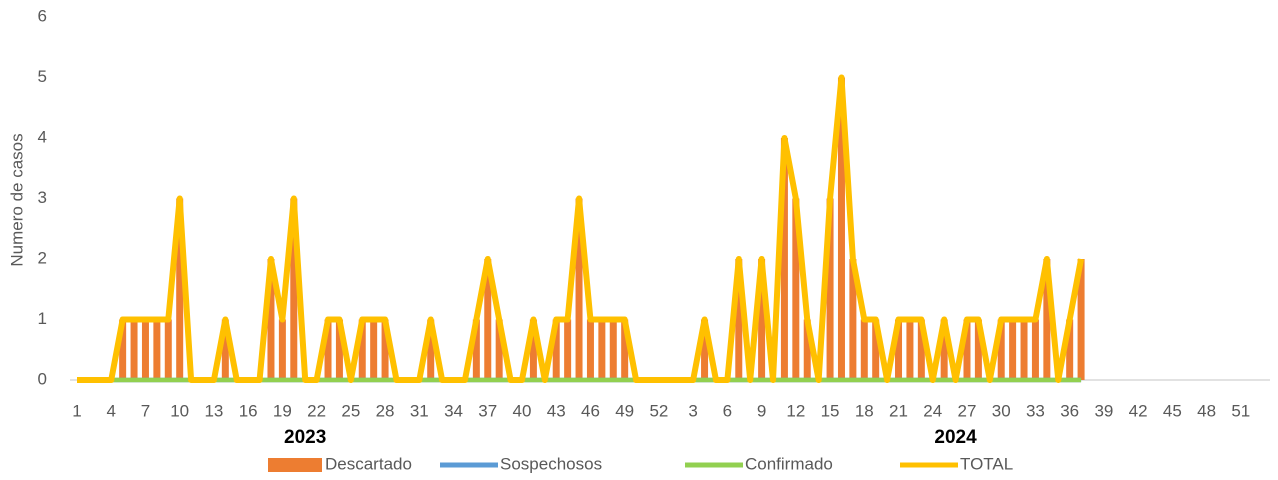 The width and height of the screenshot is (1278, 480). I want to click on y-axis-label: Numero de casos, so click(16, 199).